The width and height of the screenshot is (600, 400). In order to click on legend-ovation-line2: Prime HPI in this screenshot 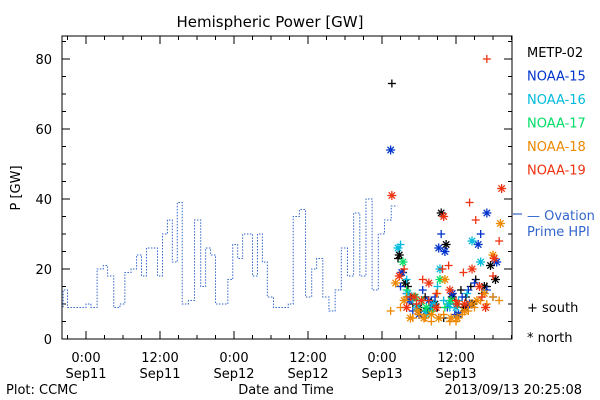, I will do `click(558, 232)`.